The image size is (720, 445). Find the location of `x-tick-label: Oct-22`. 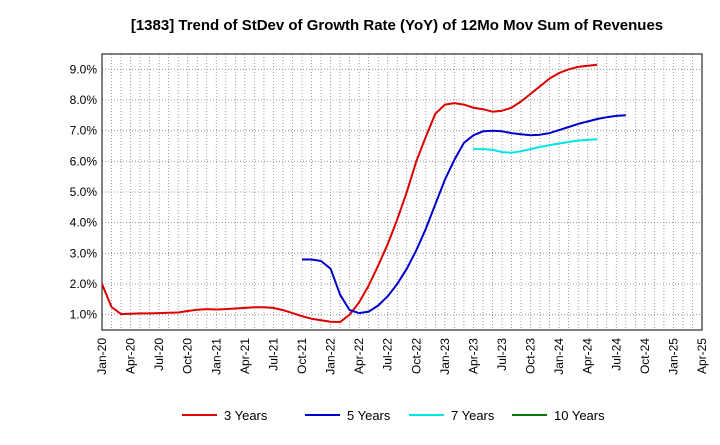

x-tick-label: Oct-22 is located at coordinates (416, 356).